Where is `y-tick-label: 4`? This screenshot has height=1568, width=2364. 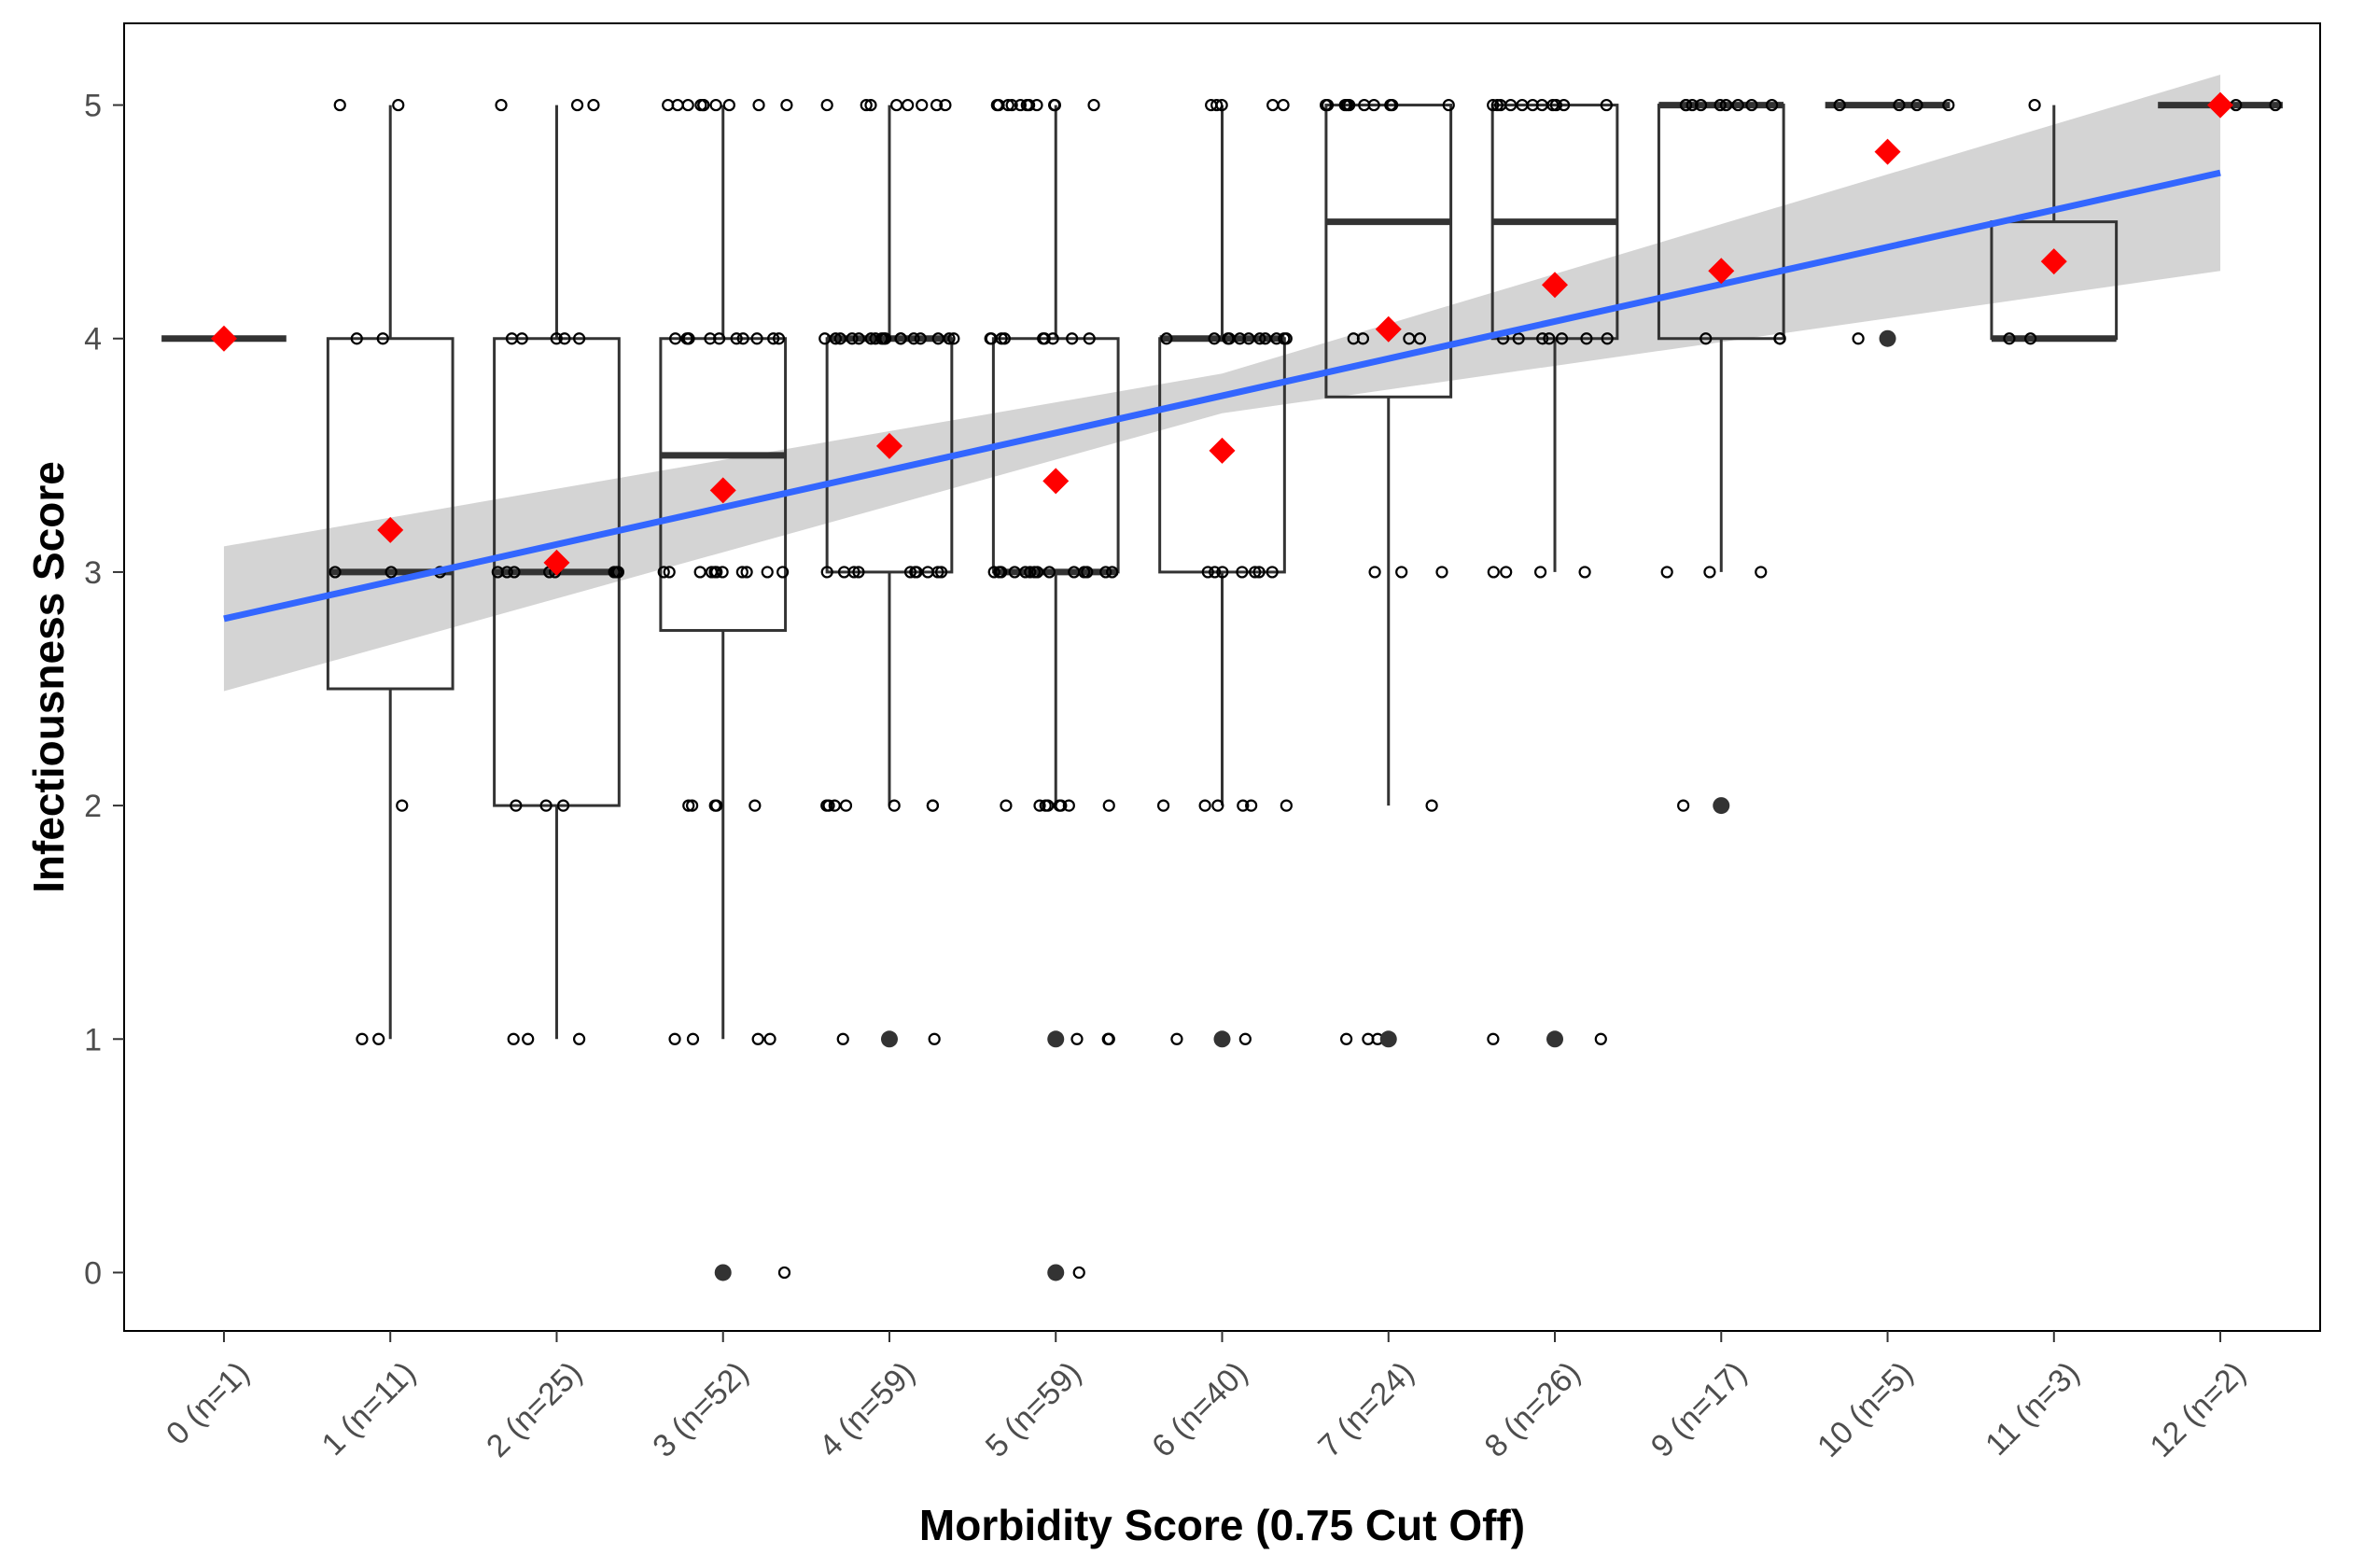
y-tick-label: 4 is located at coordinates (93, 339).